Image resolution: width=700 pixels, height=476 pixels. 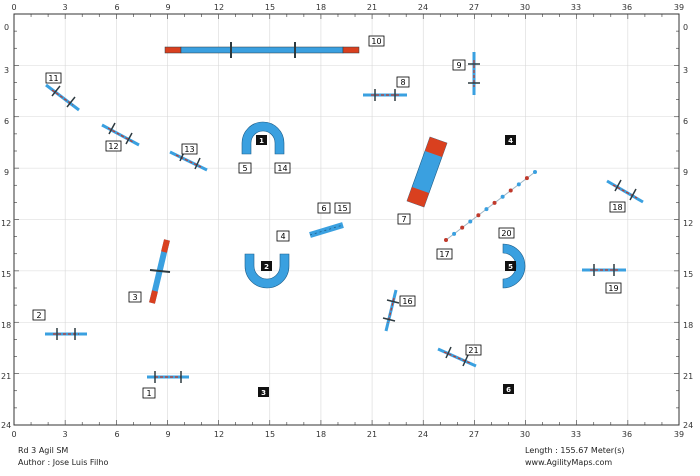 I want to click on x-tick-9: 9, so click(x=167, y=7).